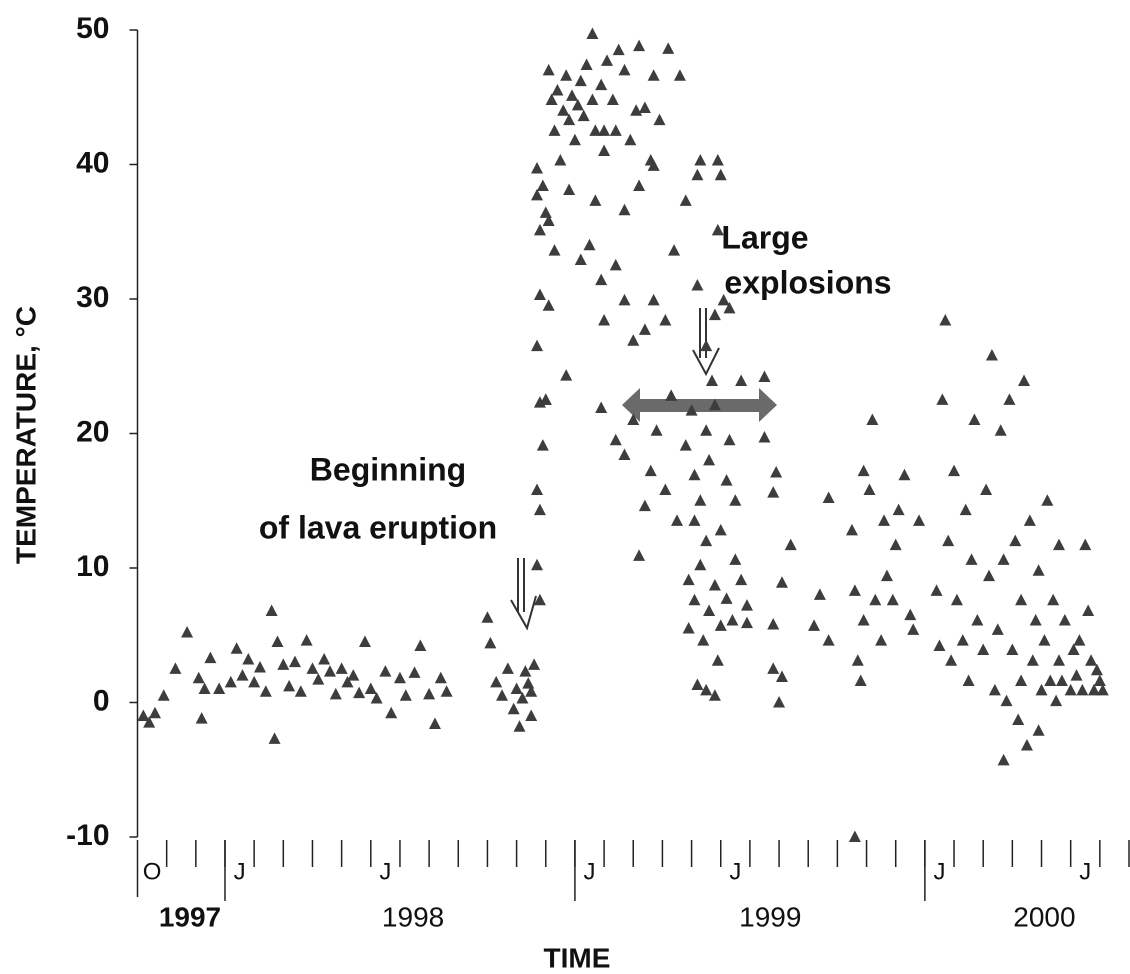 This screenshot has width=1130, height=974. Describe the element at coordinates (699, 405) in the screenshot. I see `range-arrow` at that location.